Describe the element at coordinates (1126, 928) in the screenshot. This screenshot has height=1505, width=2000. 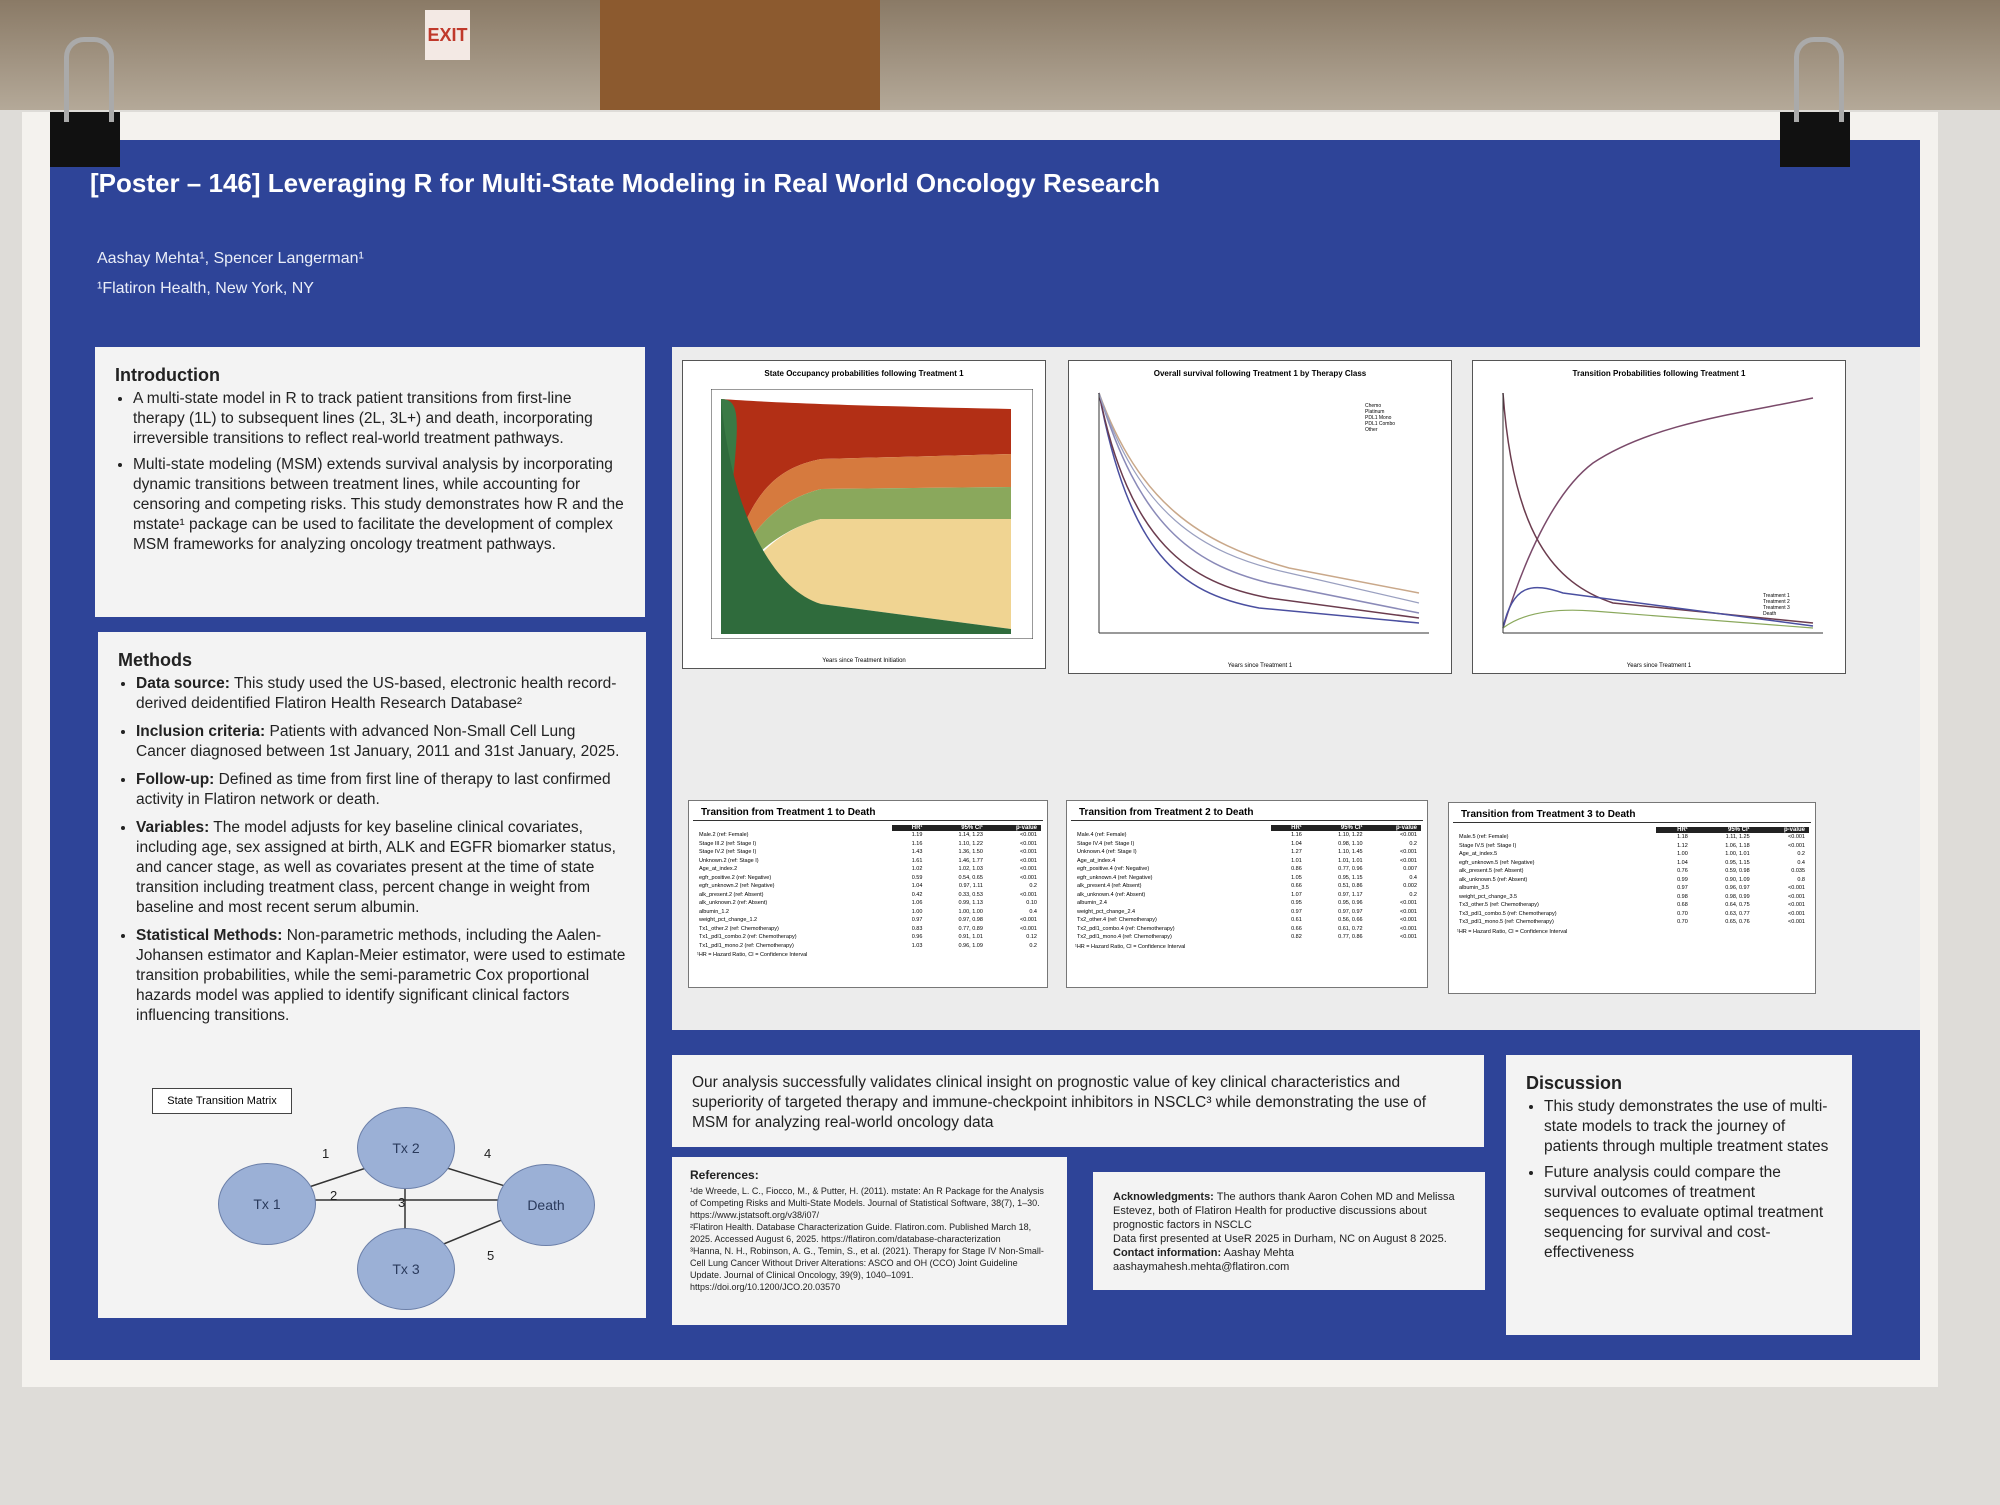
I see `row-label: Tx2_pdl1_combo.4 (ref: Chemotherapy)` at that location.